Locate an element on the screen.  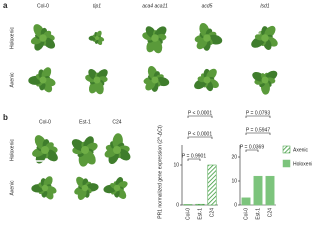
annotation: P = 0.5947 is located at coordinates (258, 130).